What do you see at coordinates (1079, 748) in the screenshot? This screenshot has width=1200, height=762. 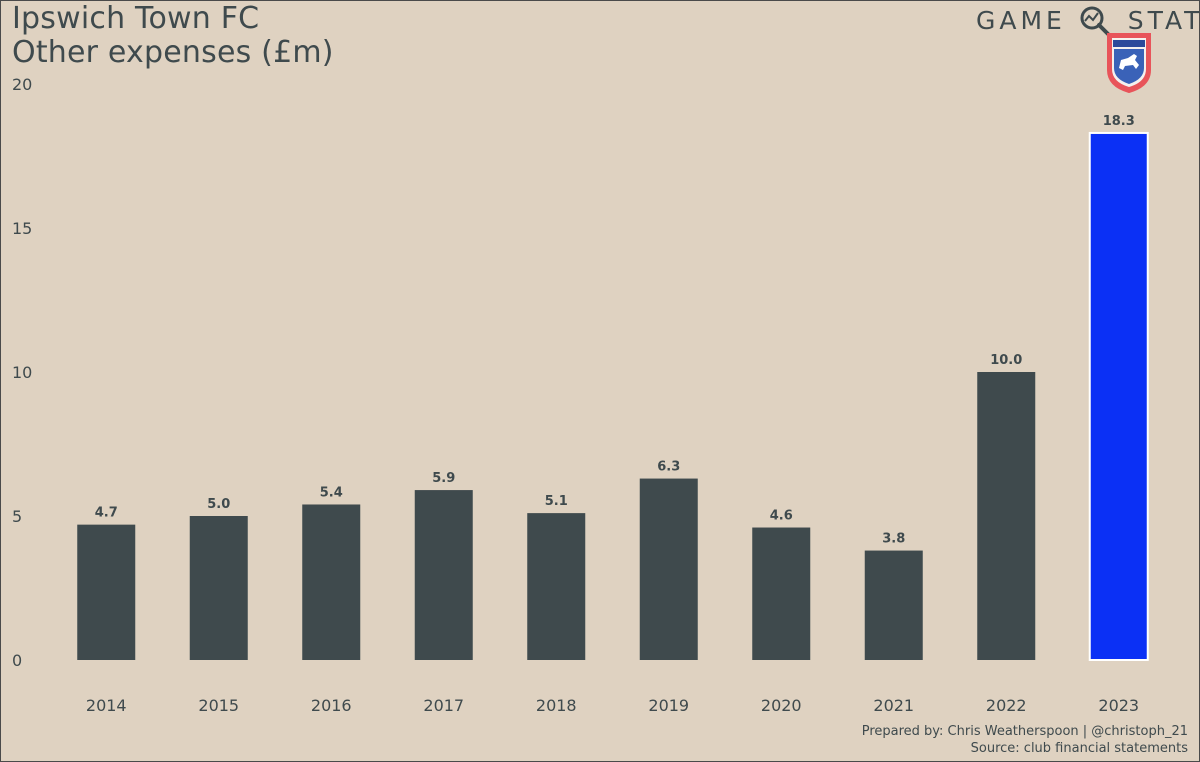 I see `source-text: Source: club financial statements` at bounding box center [1079, 748].